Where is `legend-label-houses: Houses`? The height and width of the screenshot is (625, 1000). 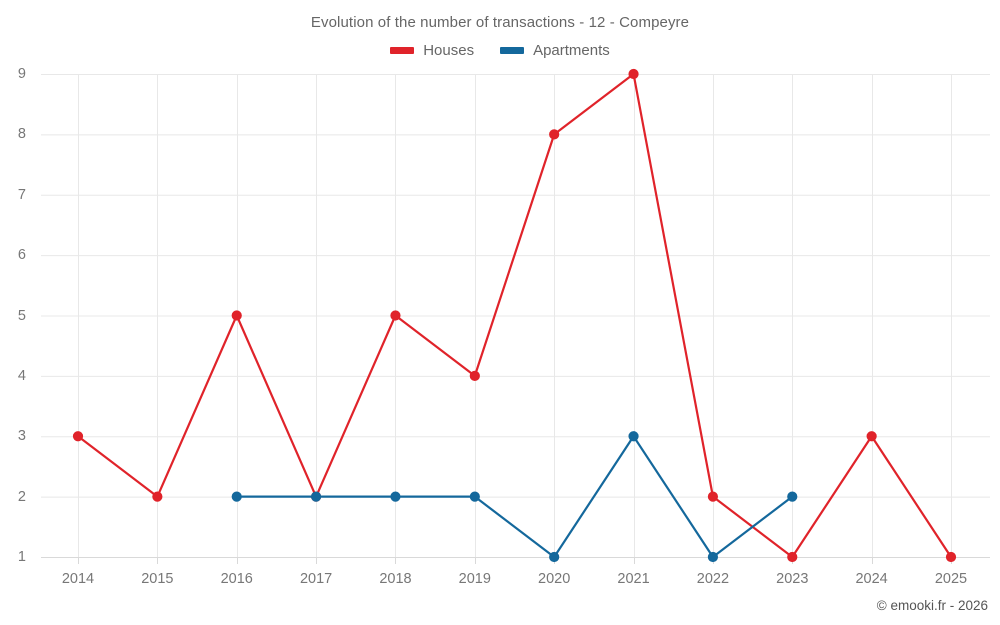 legend-label-houses: Houses is located at coordinates (449, 50).